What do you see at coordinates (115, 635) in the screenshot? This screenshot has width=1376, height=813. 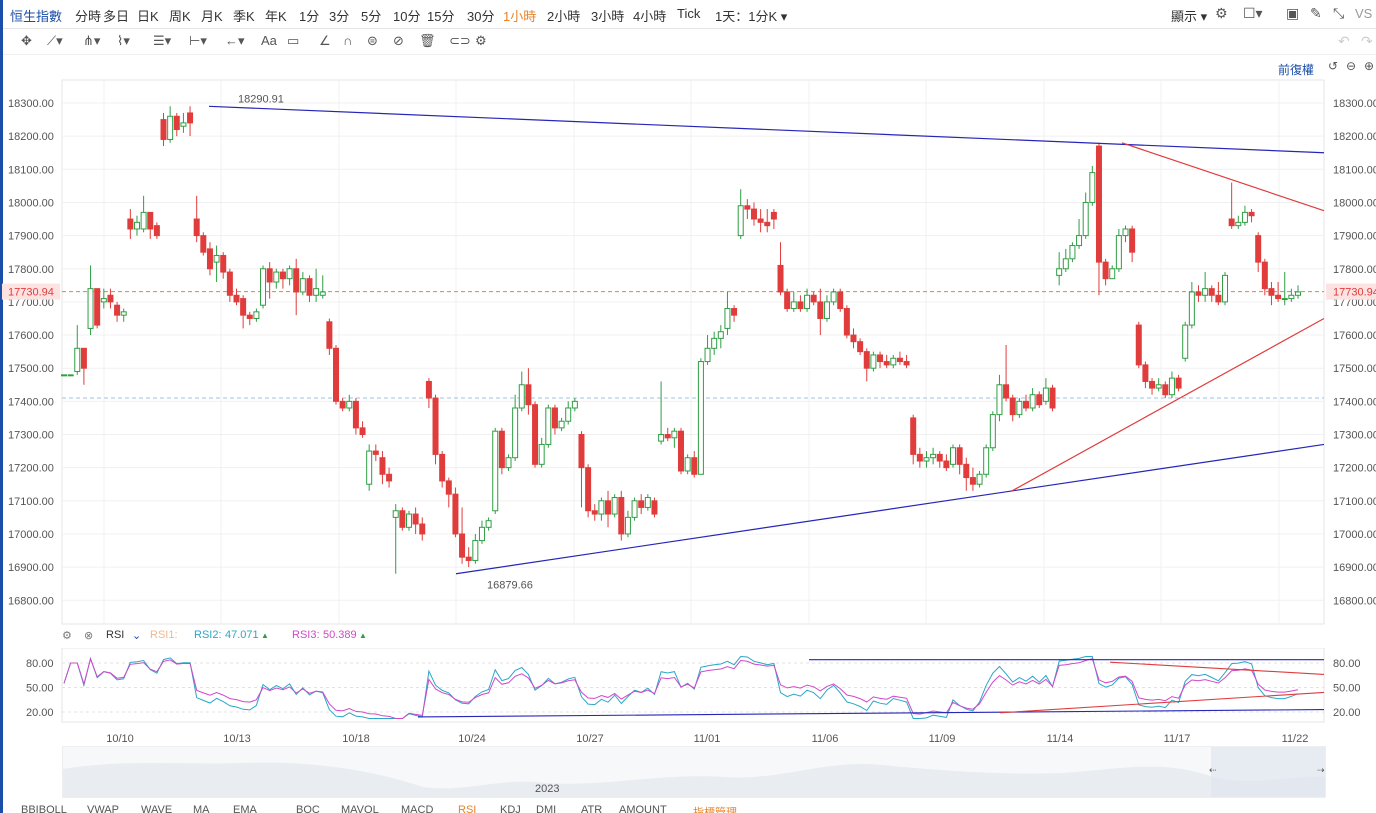 I see `rsi-name: RSI` at bounding box center [115, 635].